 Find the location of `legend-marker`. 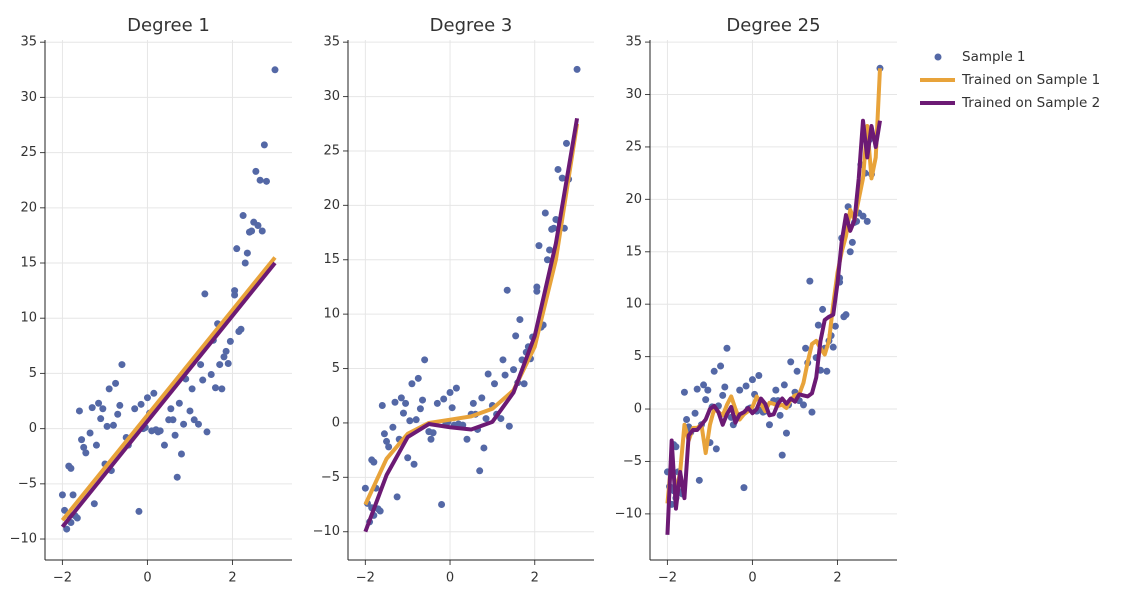

legend-marker is located at coordinates (938, 57).